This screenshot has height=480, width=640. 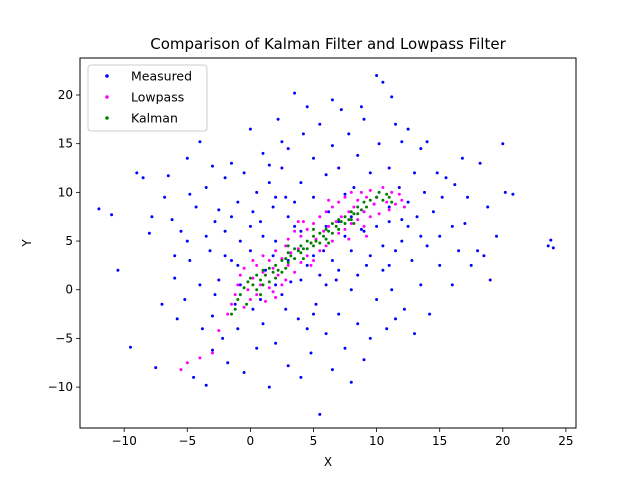 What do you see at coordinates (60, 387) in the screenshot?
I see `y-tick-label: −10` at bounding box center [60, 387].